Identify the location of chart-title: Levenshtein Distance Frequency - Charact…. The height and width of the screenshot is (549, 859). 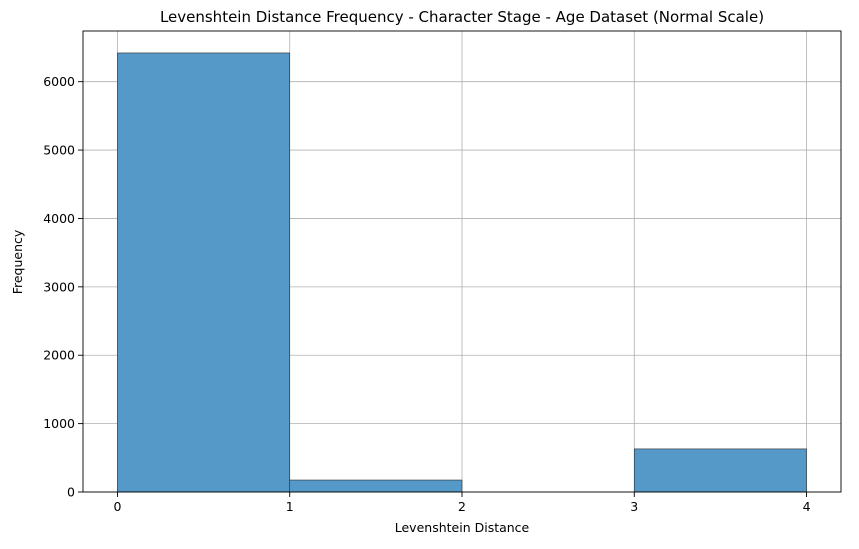
(462, 17).